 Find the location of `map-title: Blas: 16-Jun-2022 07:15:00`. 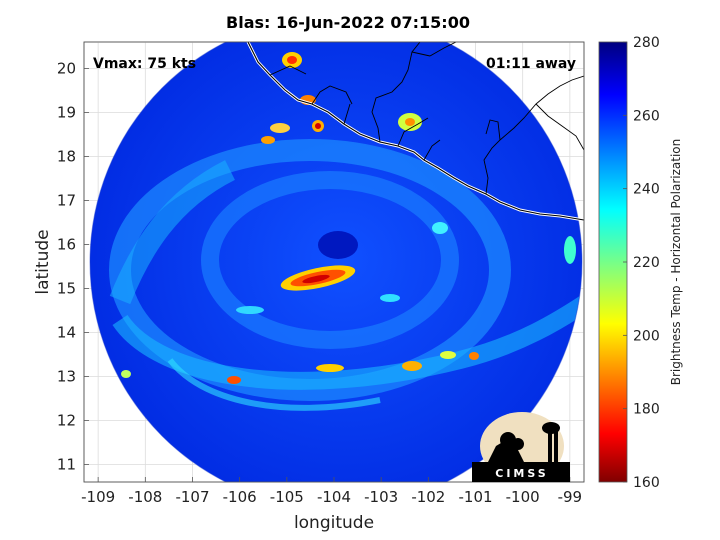

map-title: Blas: 16-Jun-2022 07:15:00 is located at coordinates (348, 22).